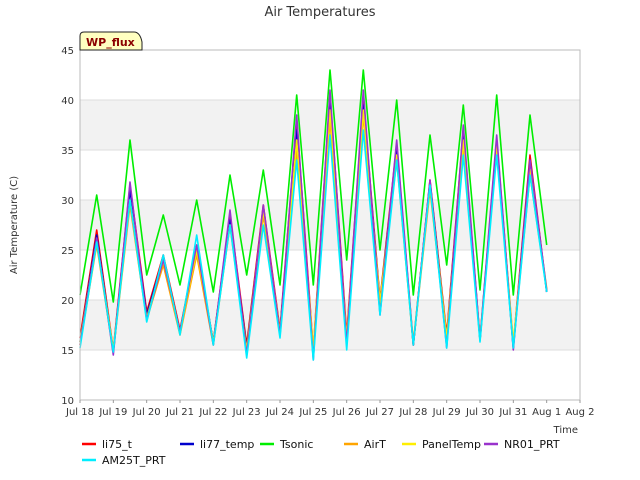 The width and height of the screenshot is (640, 480). Describe the element at coordinates (346, 412) in the screenshot. I see `x-tick-label: Jul 26` at that location.